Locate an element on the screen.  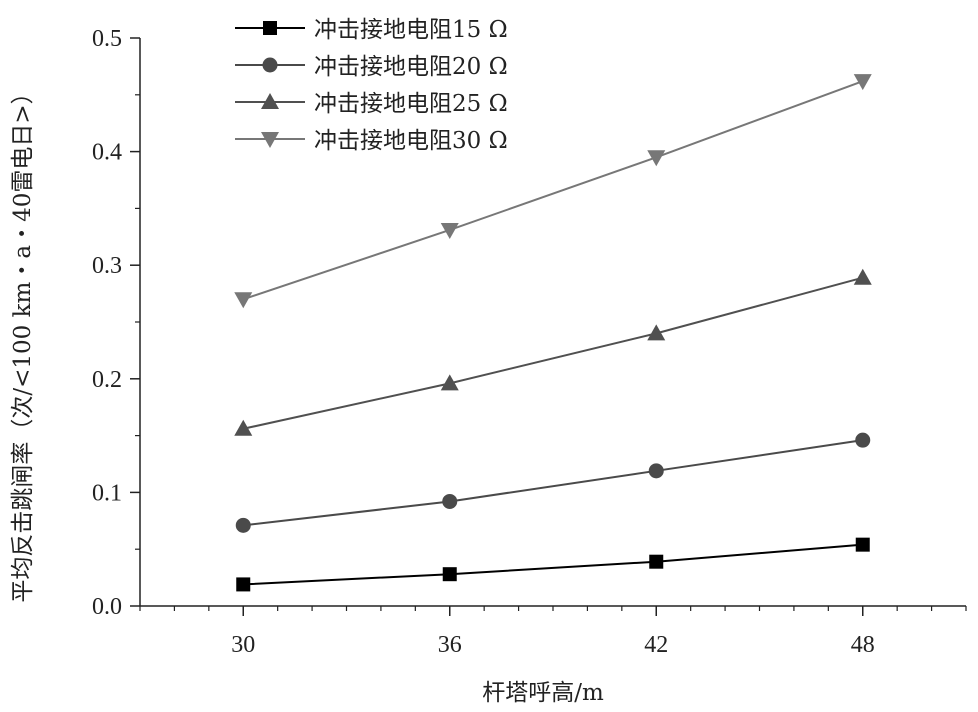
y-tick-label: 0.5 is located at coordinates (107, 39).